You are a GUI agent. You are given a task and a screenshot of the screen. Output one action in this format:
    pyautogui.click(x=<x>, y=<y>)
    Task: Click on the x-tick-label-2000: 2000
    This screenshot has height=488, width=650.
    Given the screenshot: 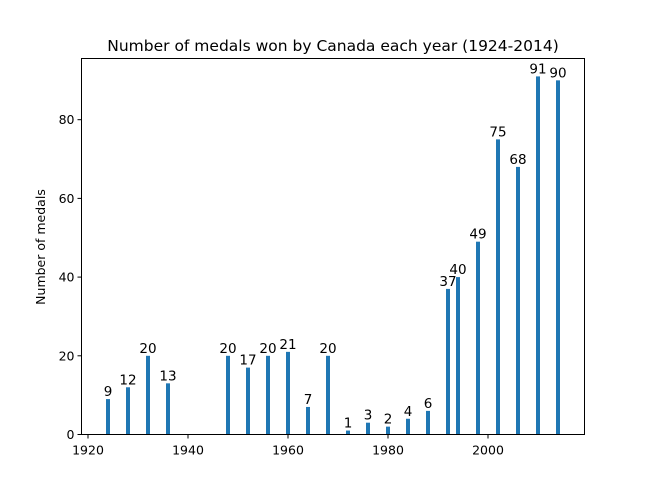 What is the action you would take?
    pyautogui.click(x=488, y=450)
    